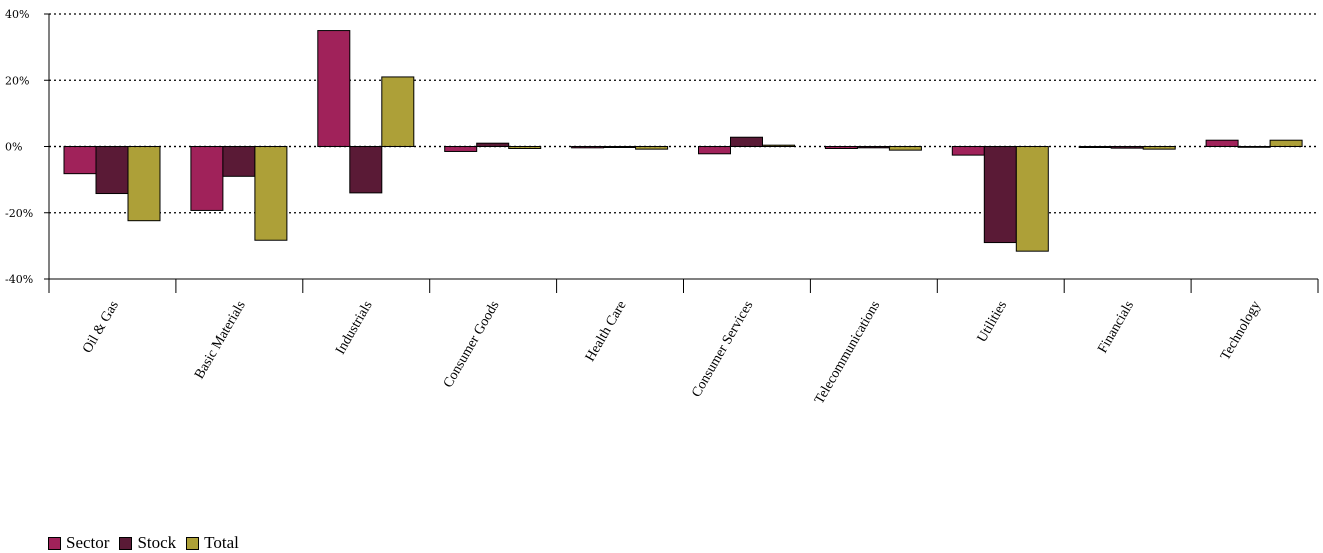 The image size is (1323, 553). What do you see at coordinates (472, 345) in the screenshot?
I see `x-category-label: Consumer Goods` at bounding box center [472, 345].